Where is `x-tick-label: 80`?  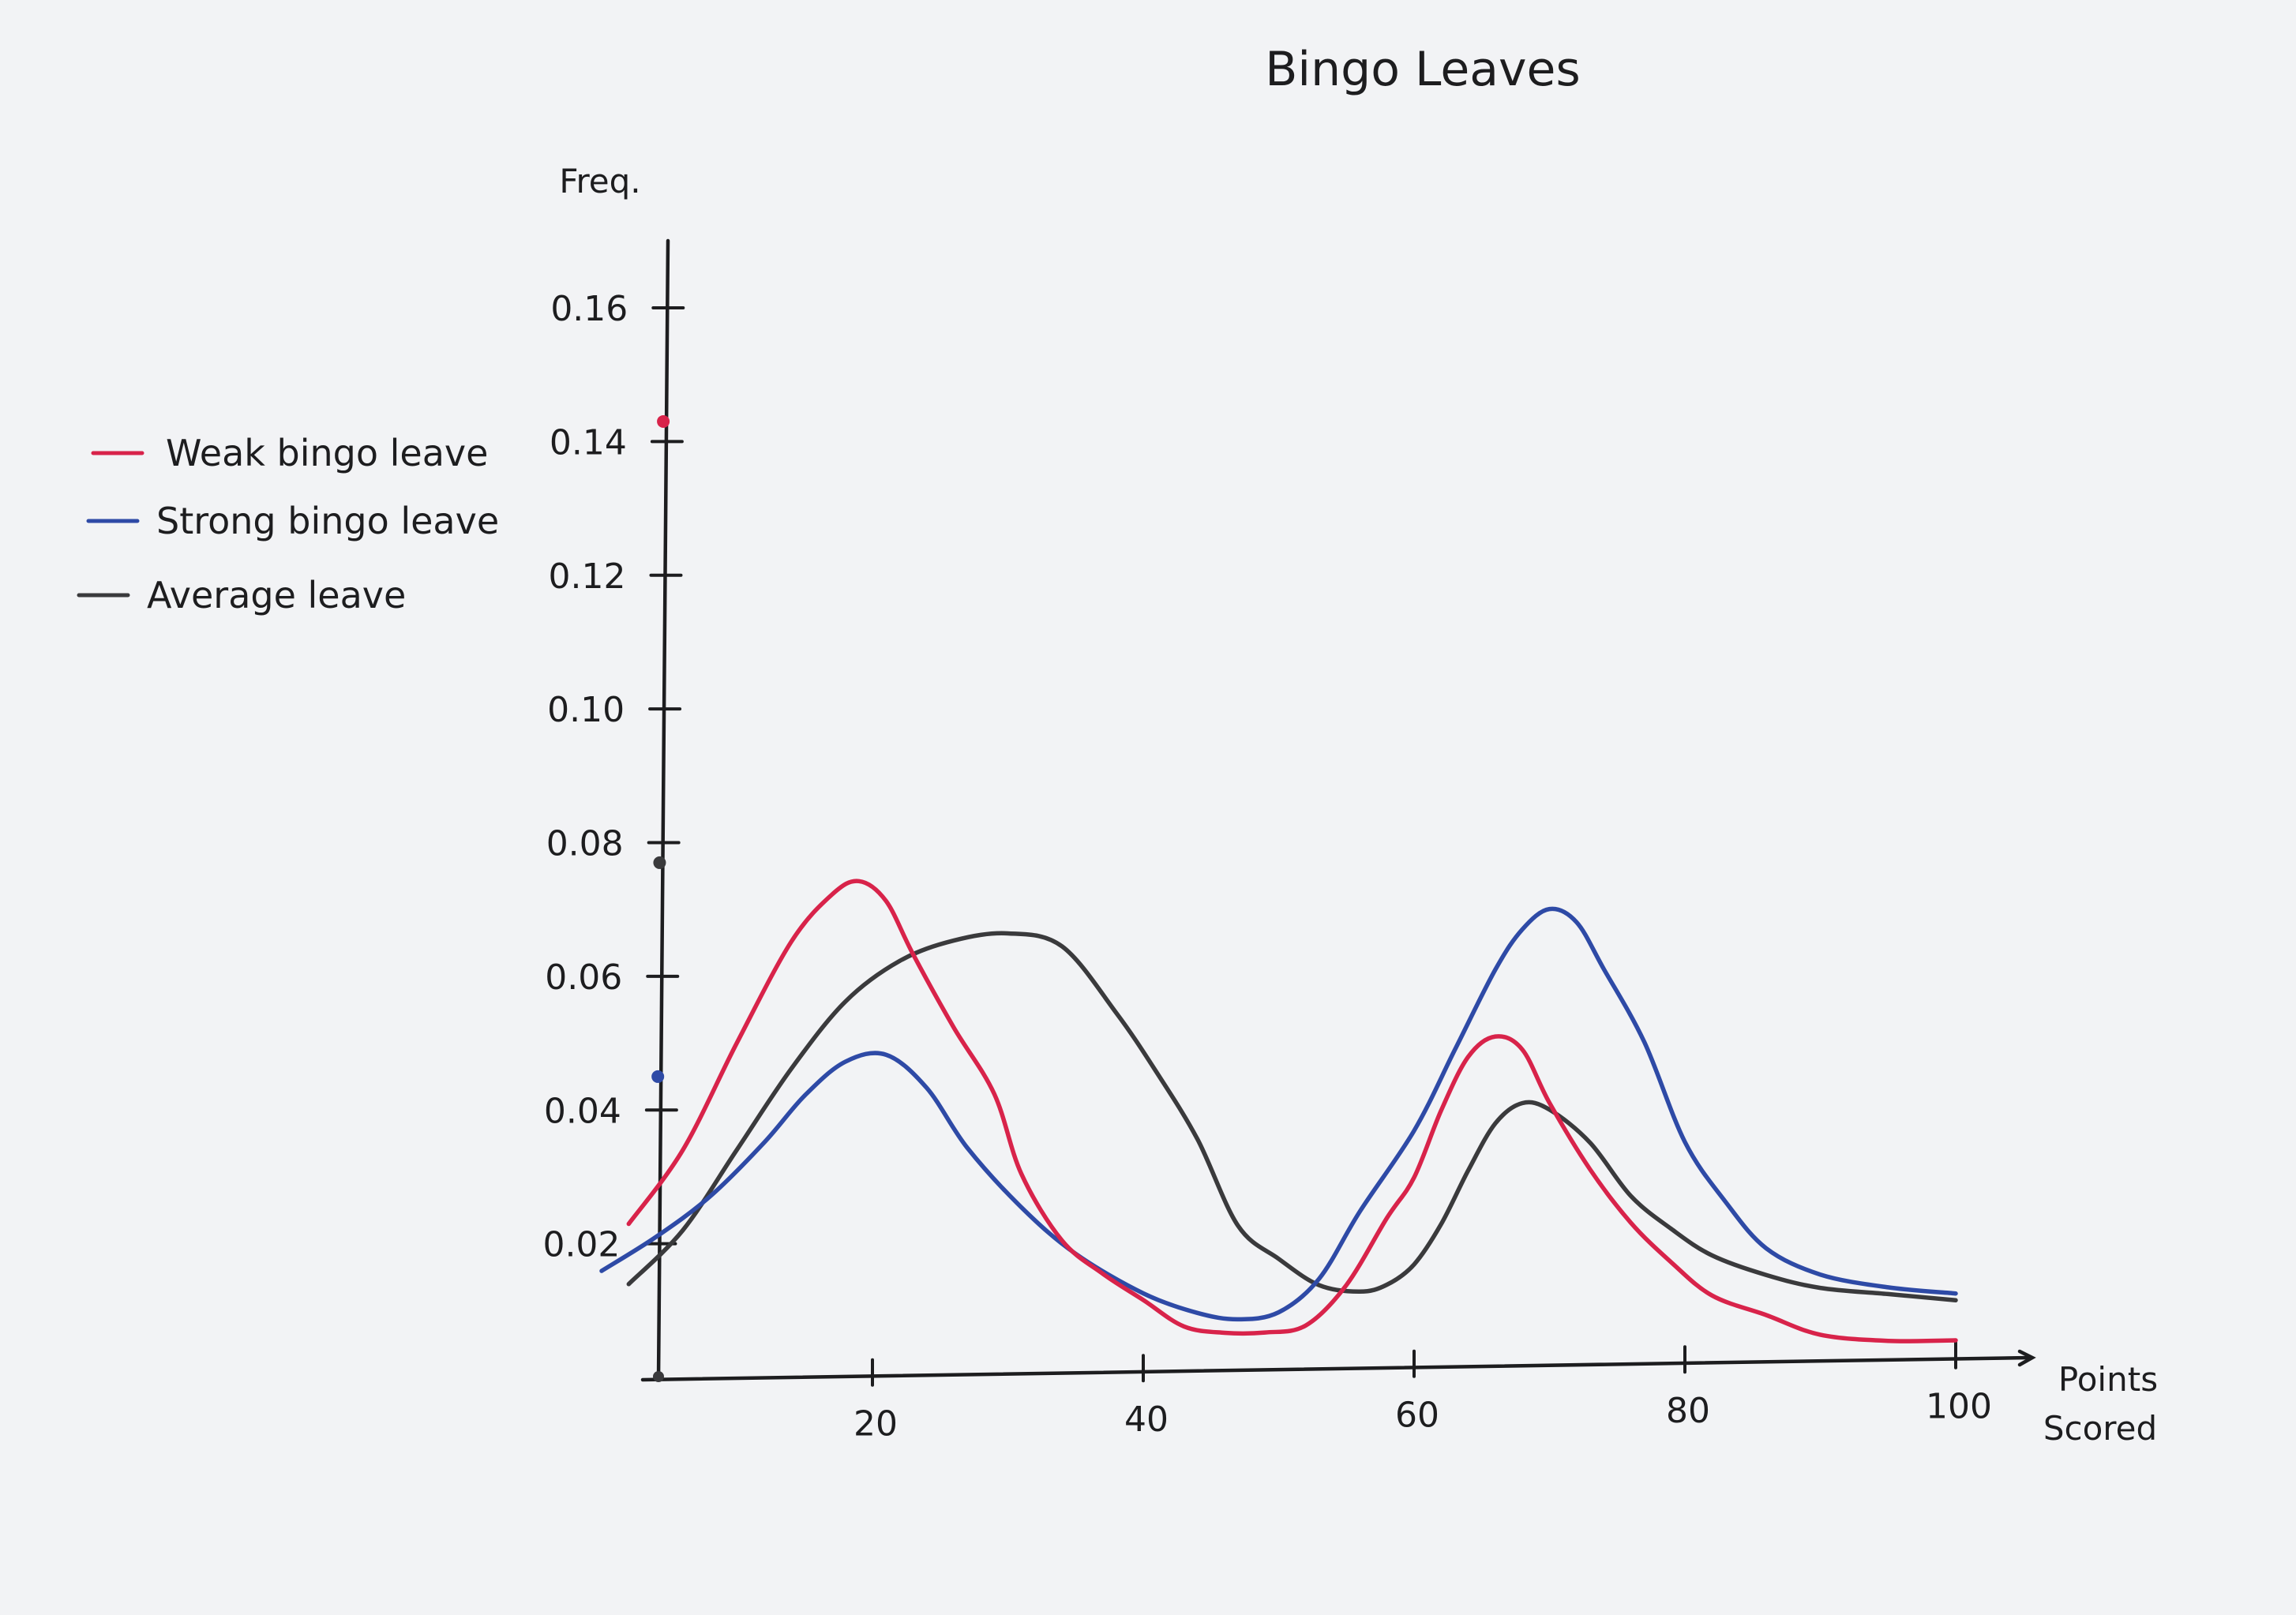 x-tick-label: 80 is located at coordinates (1688, 1411).